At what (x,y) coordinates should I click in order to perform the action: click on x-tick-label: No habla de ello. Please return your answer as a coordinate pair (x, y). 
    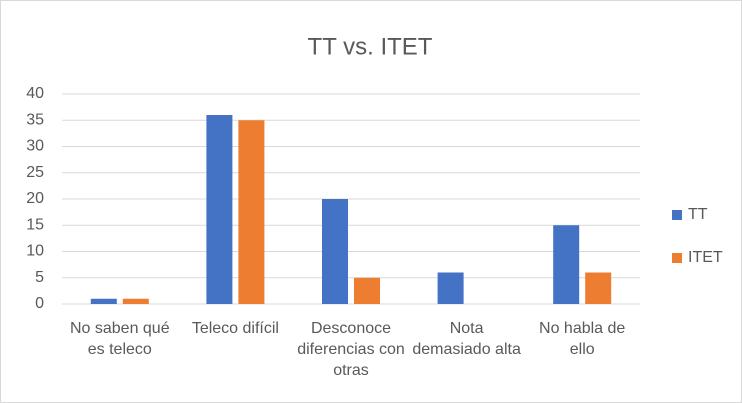
    Looking at the image, I should click on (582, 339).